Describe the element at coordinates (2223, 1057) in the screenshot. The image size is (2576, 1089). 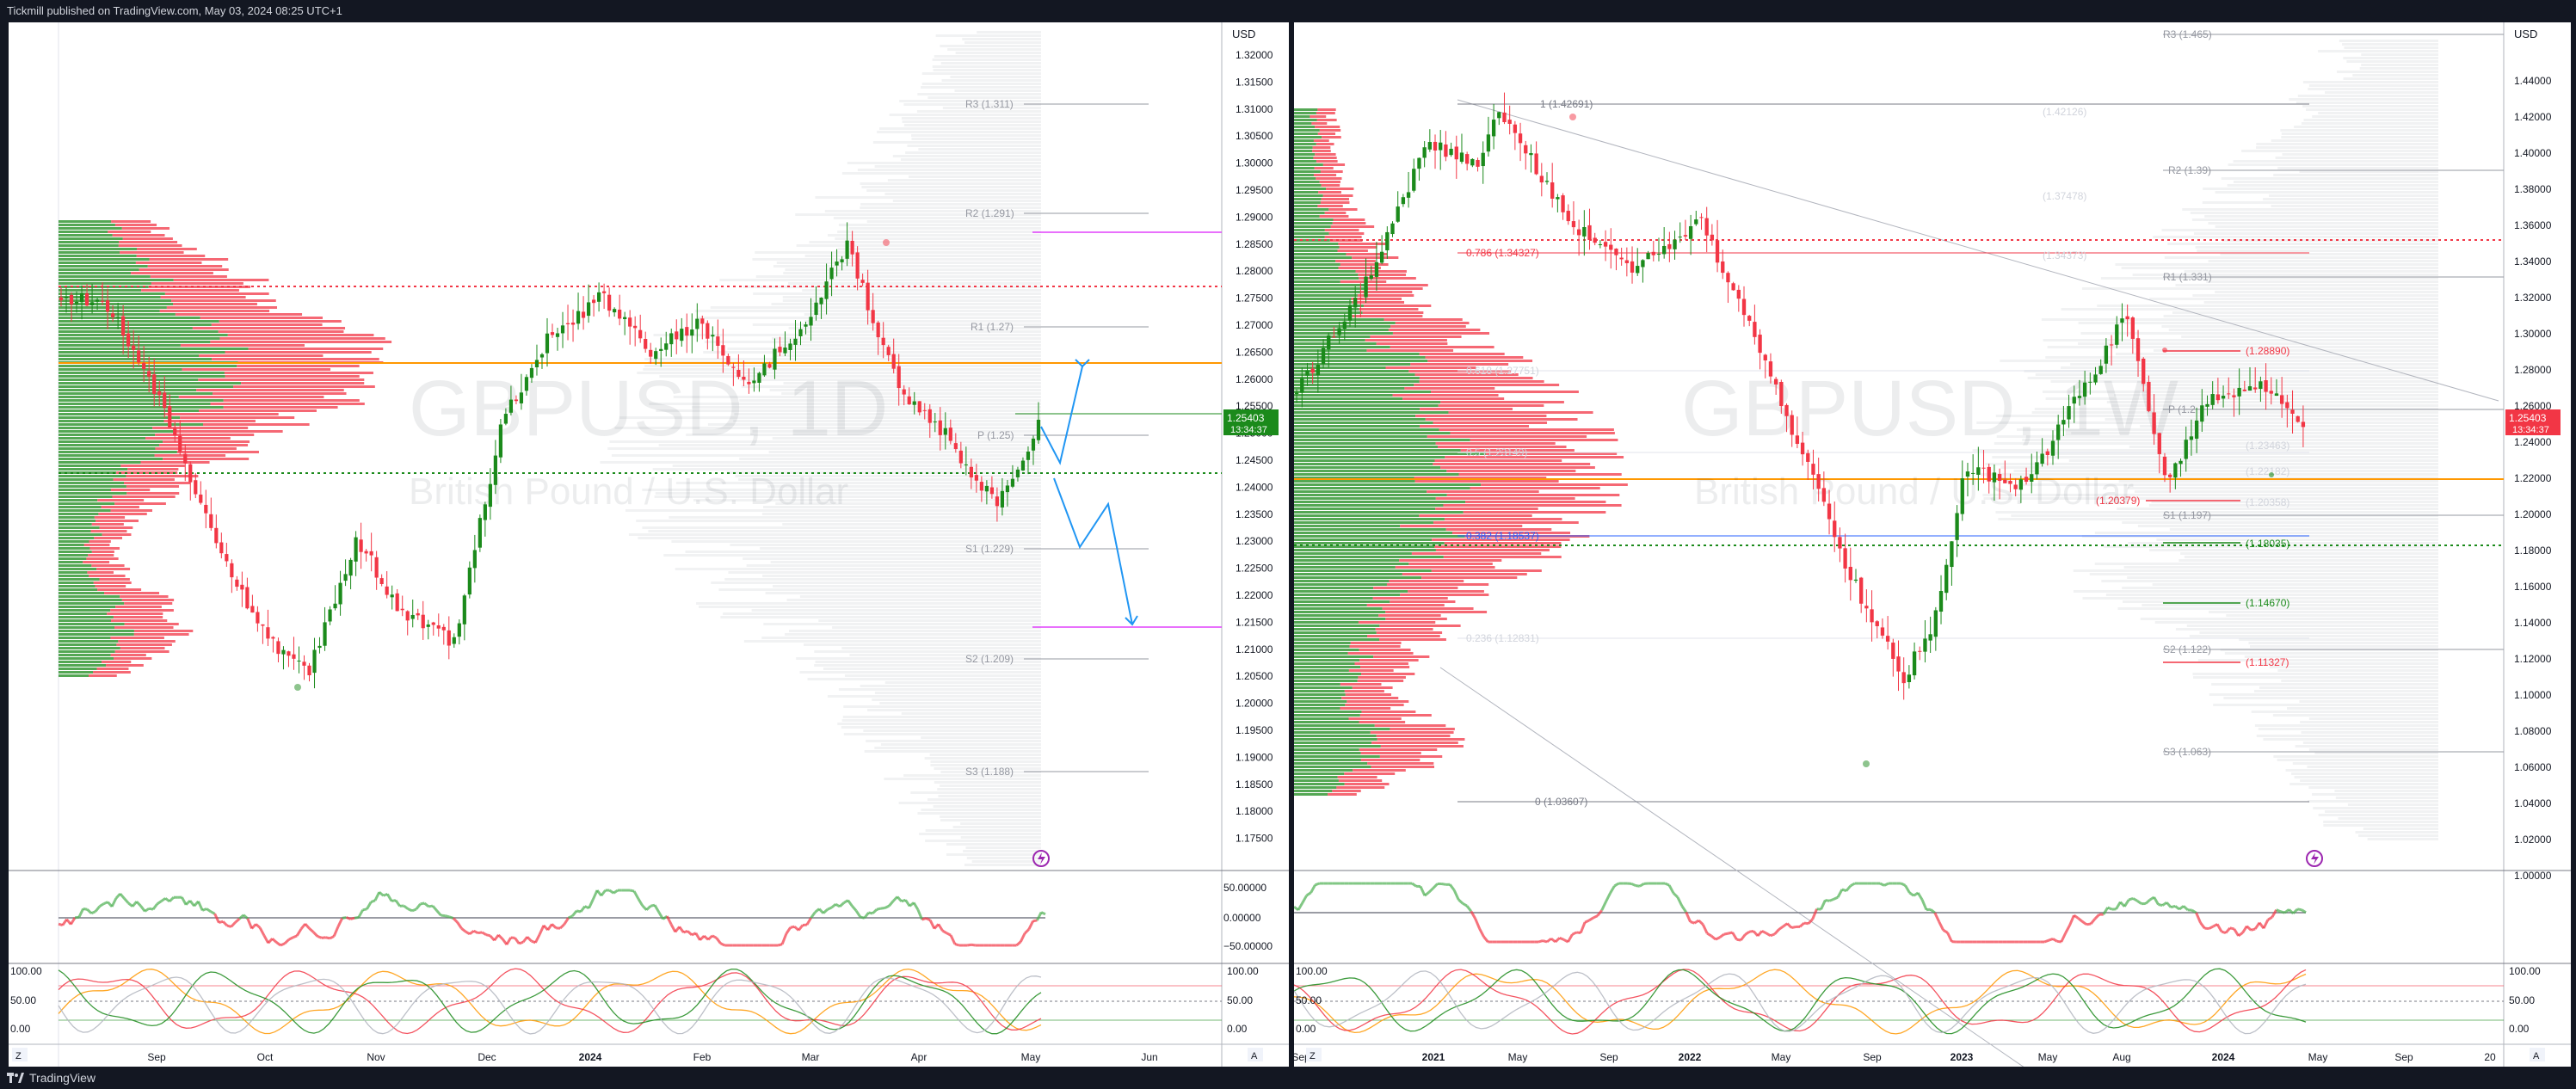
I see `time-tick: 2024` at that location.